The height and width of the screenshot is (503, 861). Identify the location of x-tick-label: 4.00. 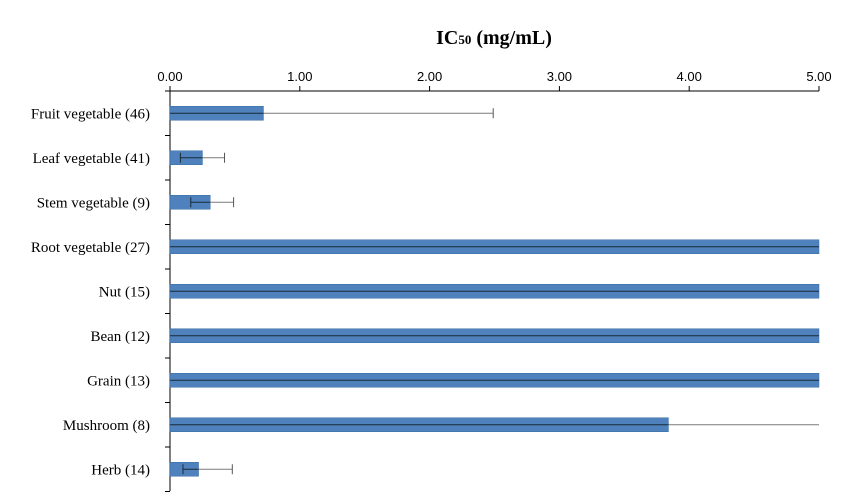
(689, 76).